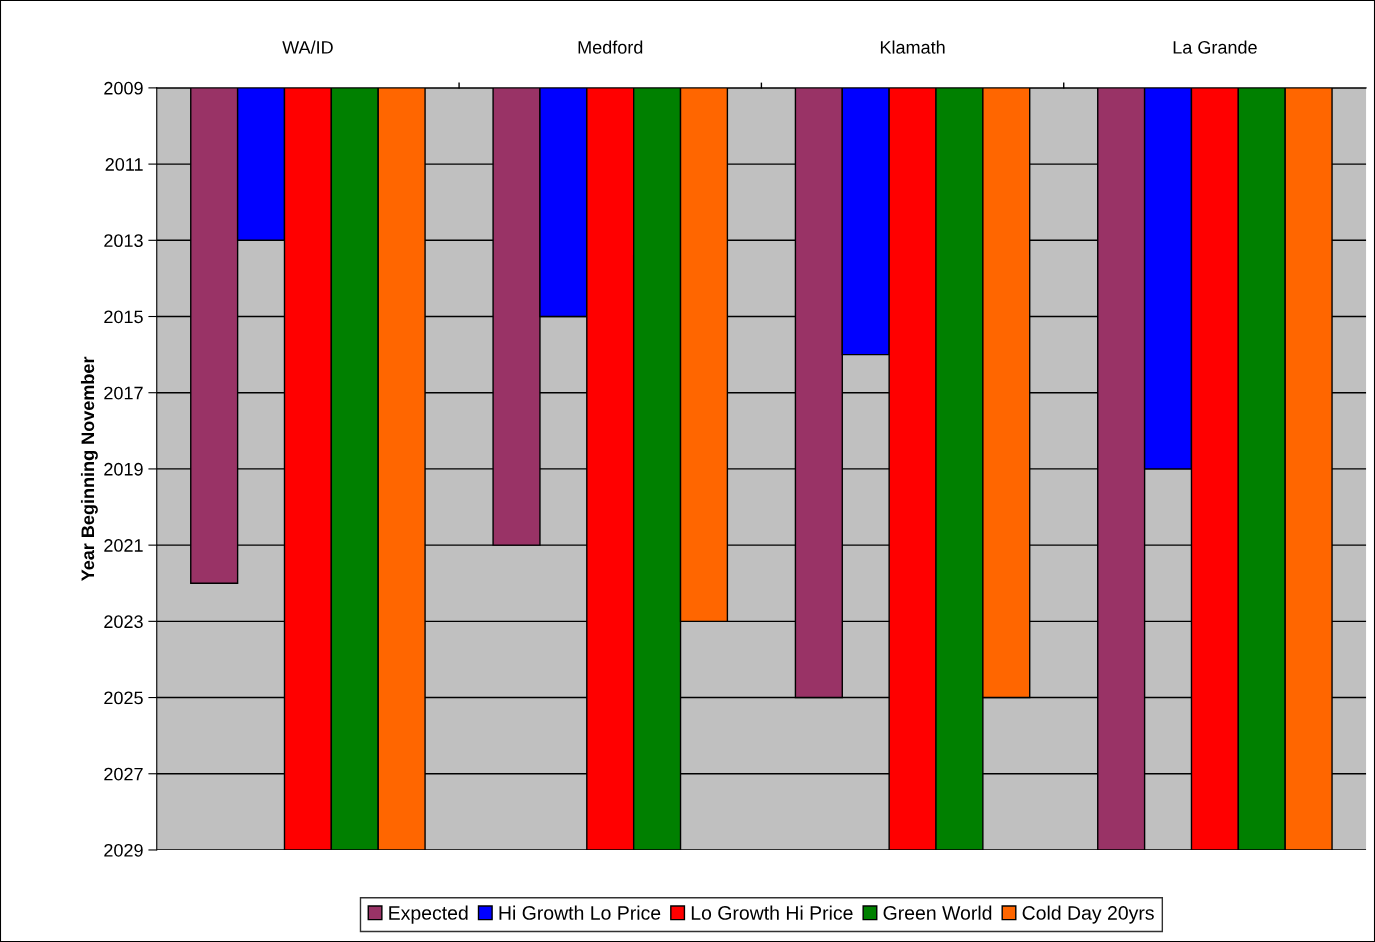 The width and height of the screenshot is (1375, 942). What do you see at coordinates (1215, 47) in the screenshot?
I see `x-tick-label: La Grande` at bounding box center [1215, 47].